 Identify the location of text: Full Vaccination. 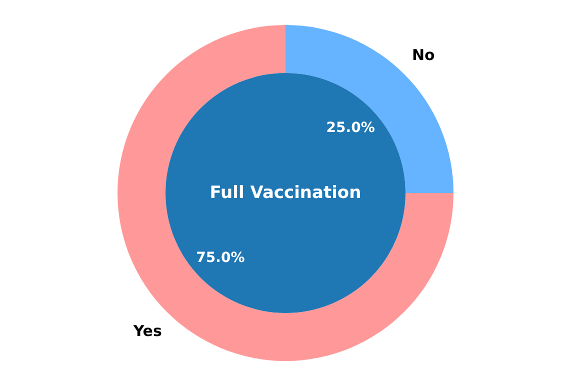
(286, 193).